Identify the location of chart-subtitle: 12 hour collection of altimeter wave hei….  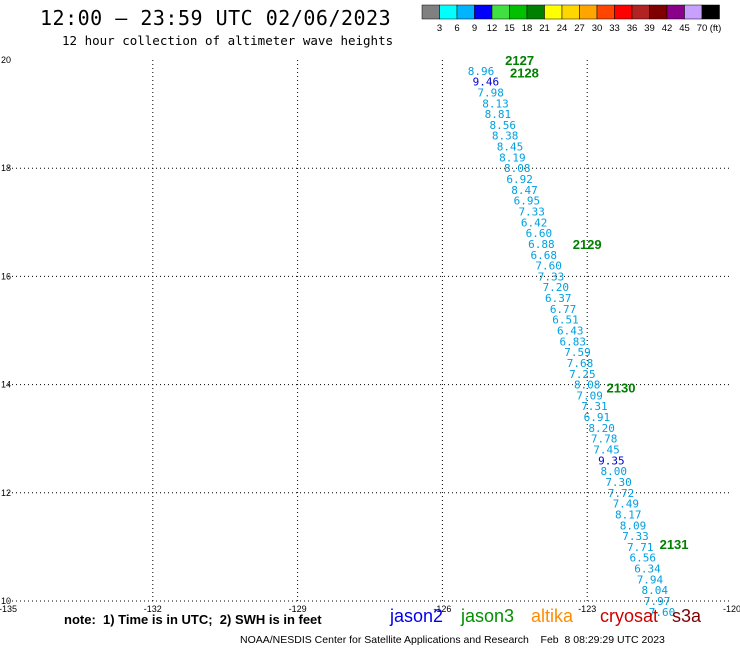
(228, 40).